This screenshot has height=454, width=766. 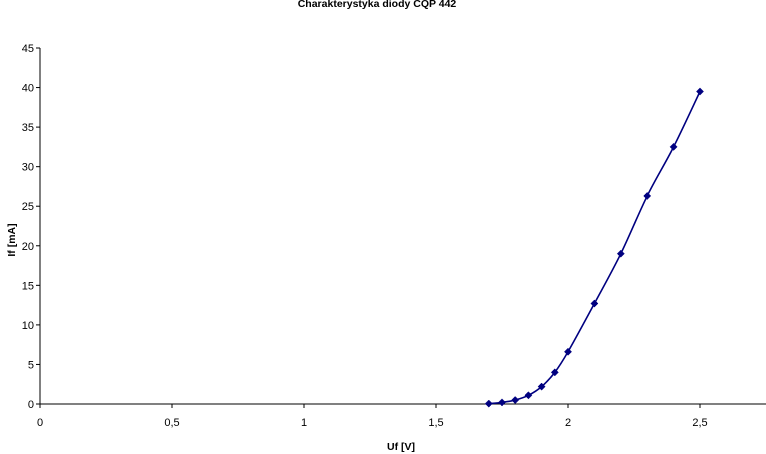 What do you see at coordinates (401, 416) in the screenshot?
I see `x-axis: 0 0,5 1 1,5 2 2,5` at bounding box center [401, 416].